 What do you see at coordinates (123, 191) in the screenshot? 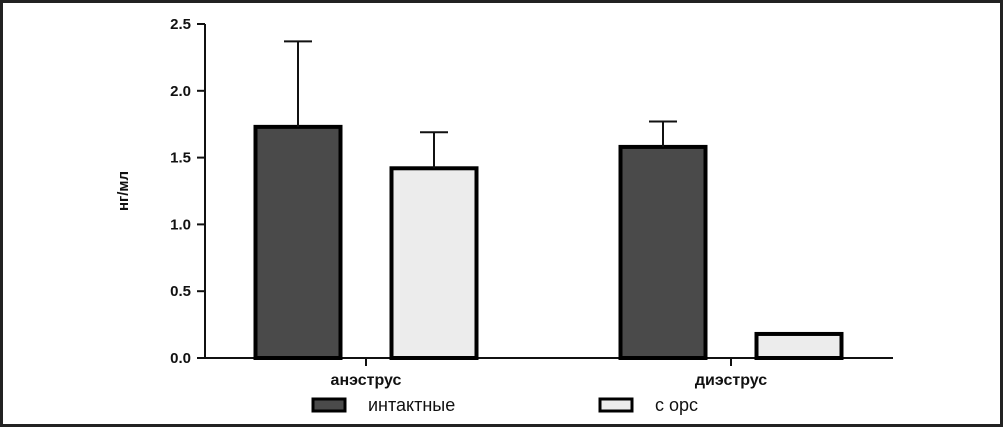
I see `y-axis-label: нг/мл` at bounding box center [123, 191].